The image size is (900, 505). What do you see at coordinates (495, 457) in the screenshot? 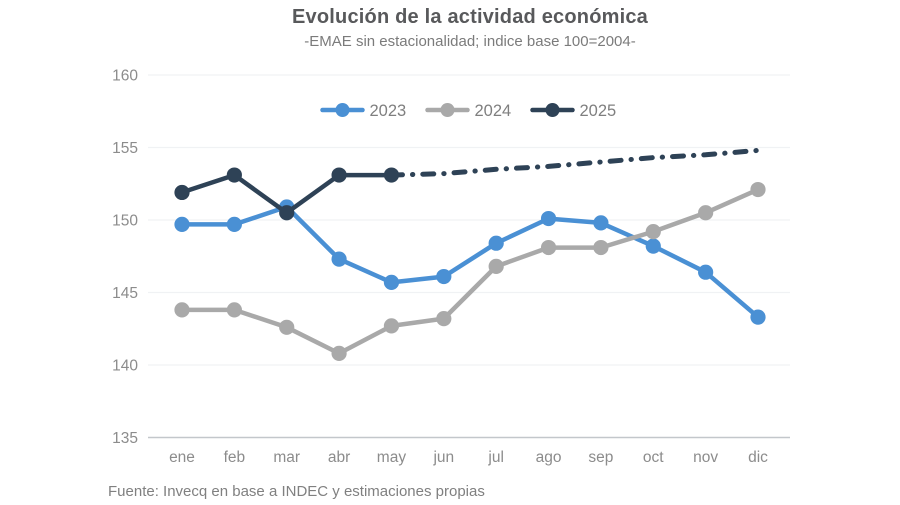
I see `x-axis-tick-label: jul` at bounding box center [495, 457].